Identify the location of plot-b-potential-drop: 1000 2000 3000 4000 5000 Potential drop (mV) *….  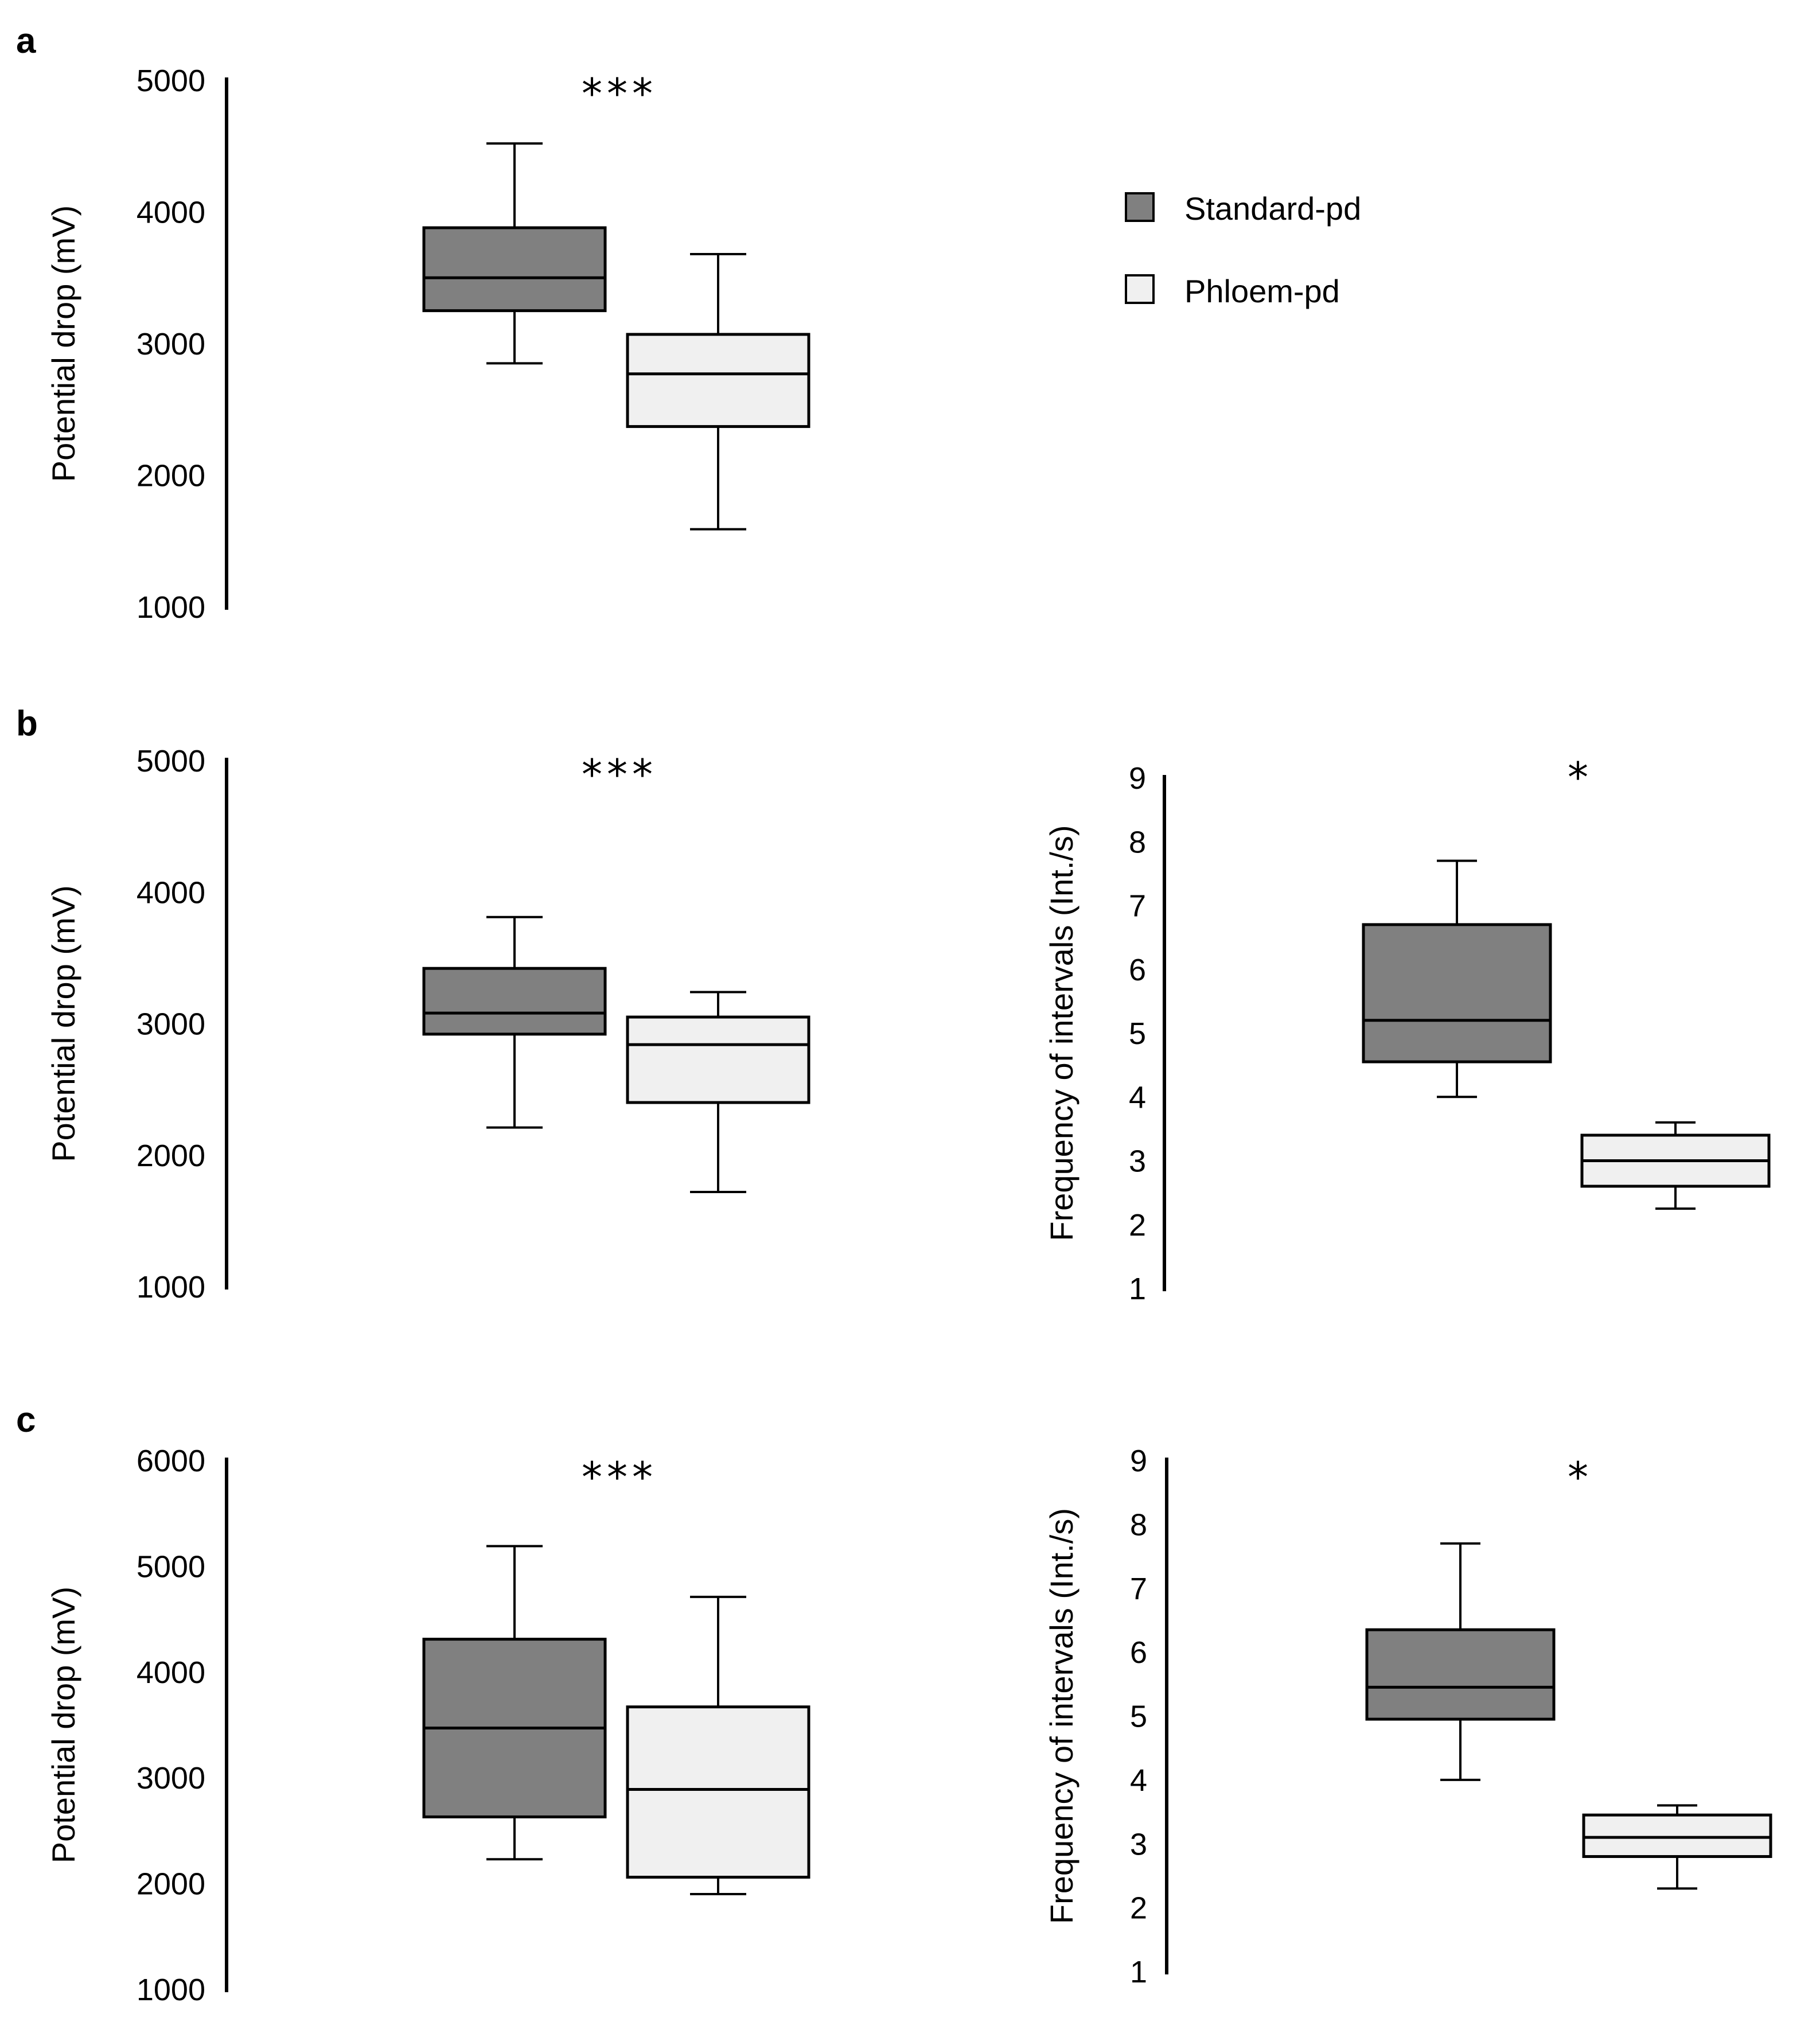
(427, 1024).